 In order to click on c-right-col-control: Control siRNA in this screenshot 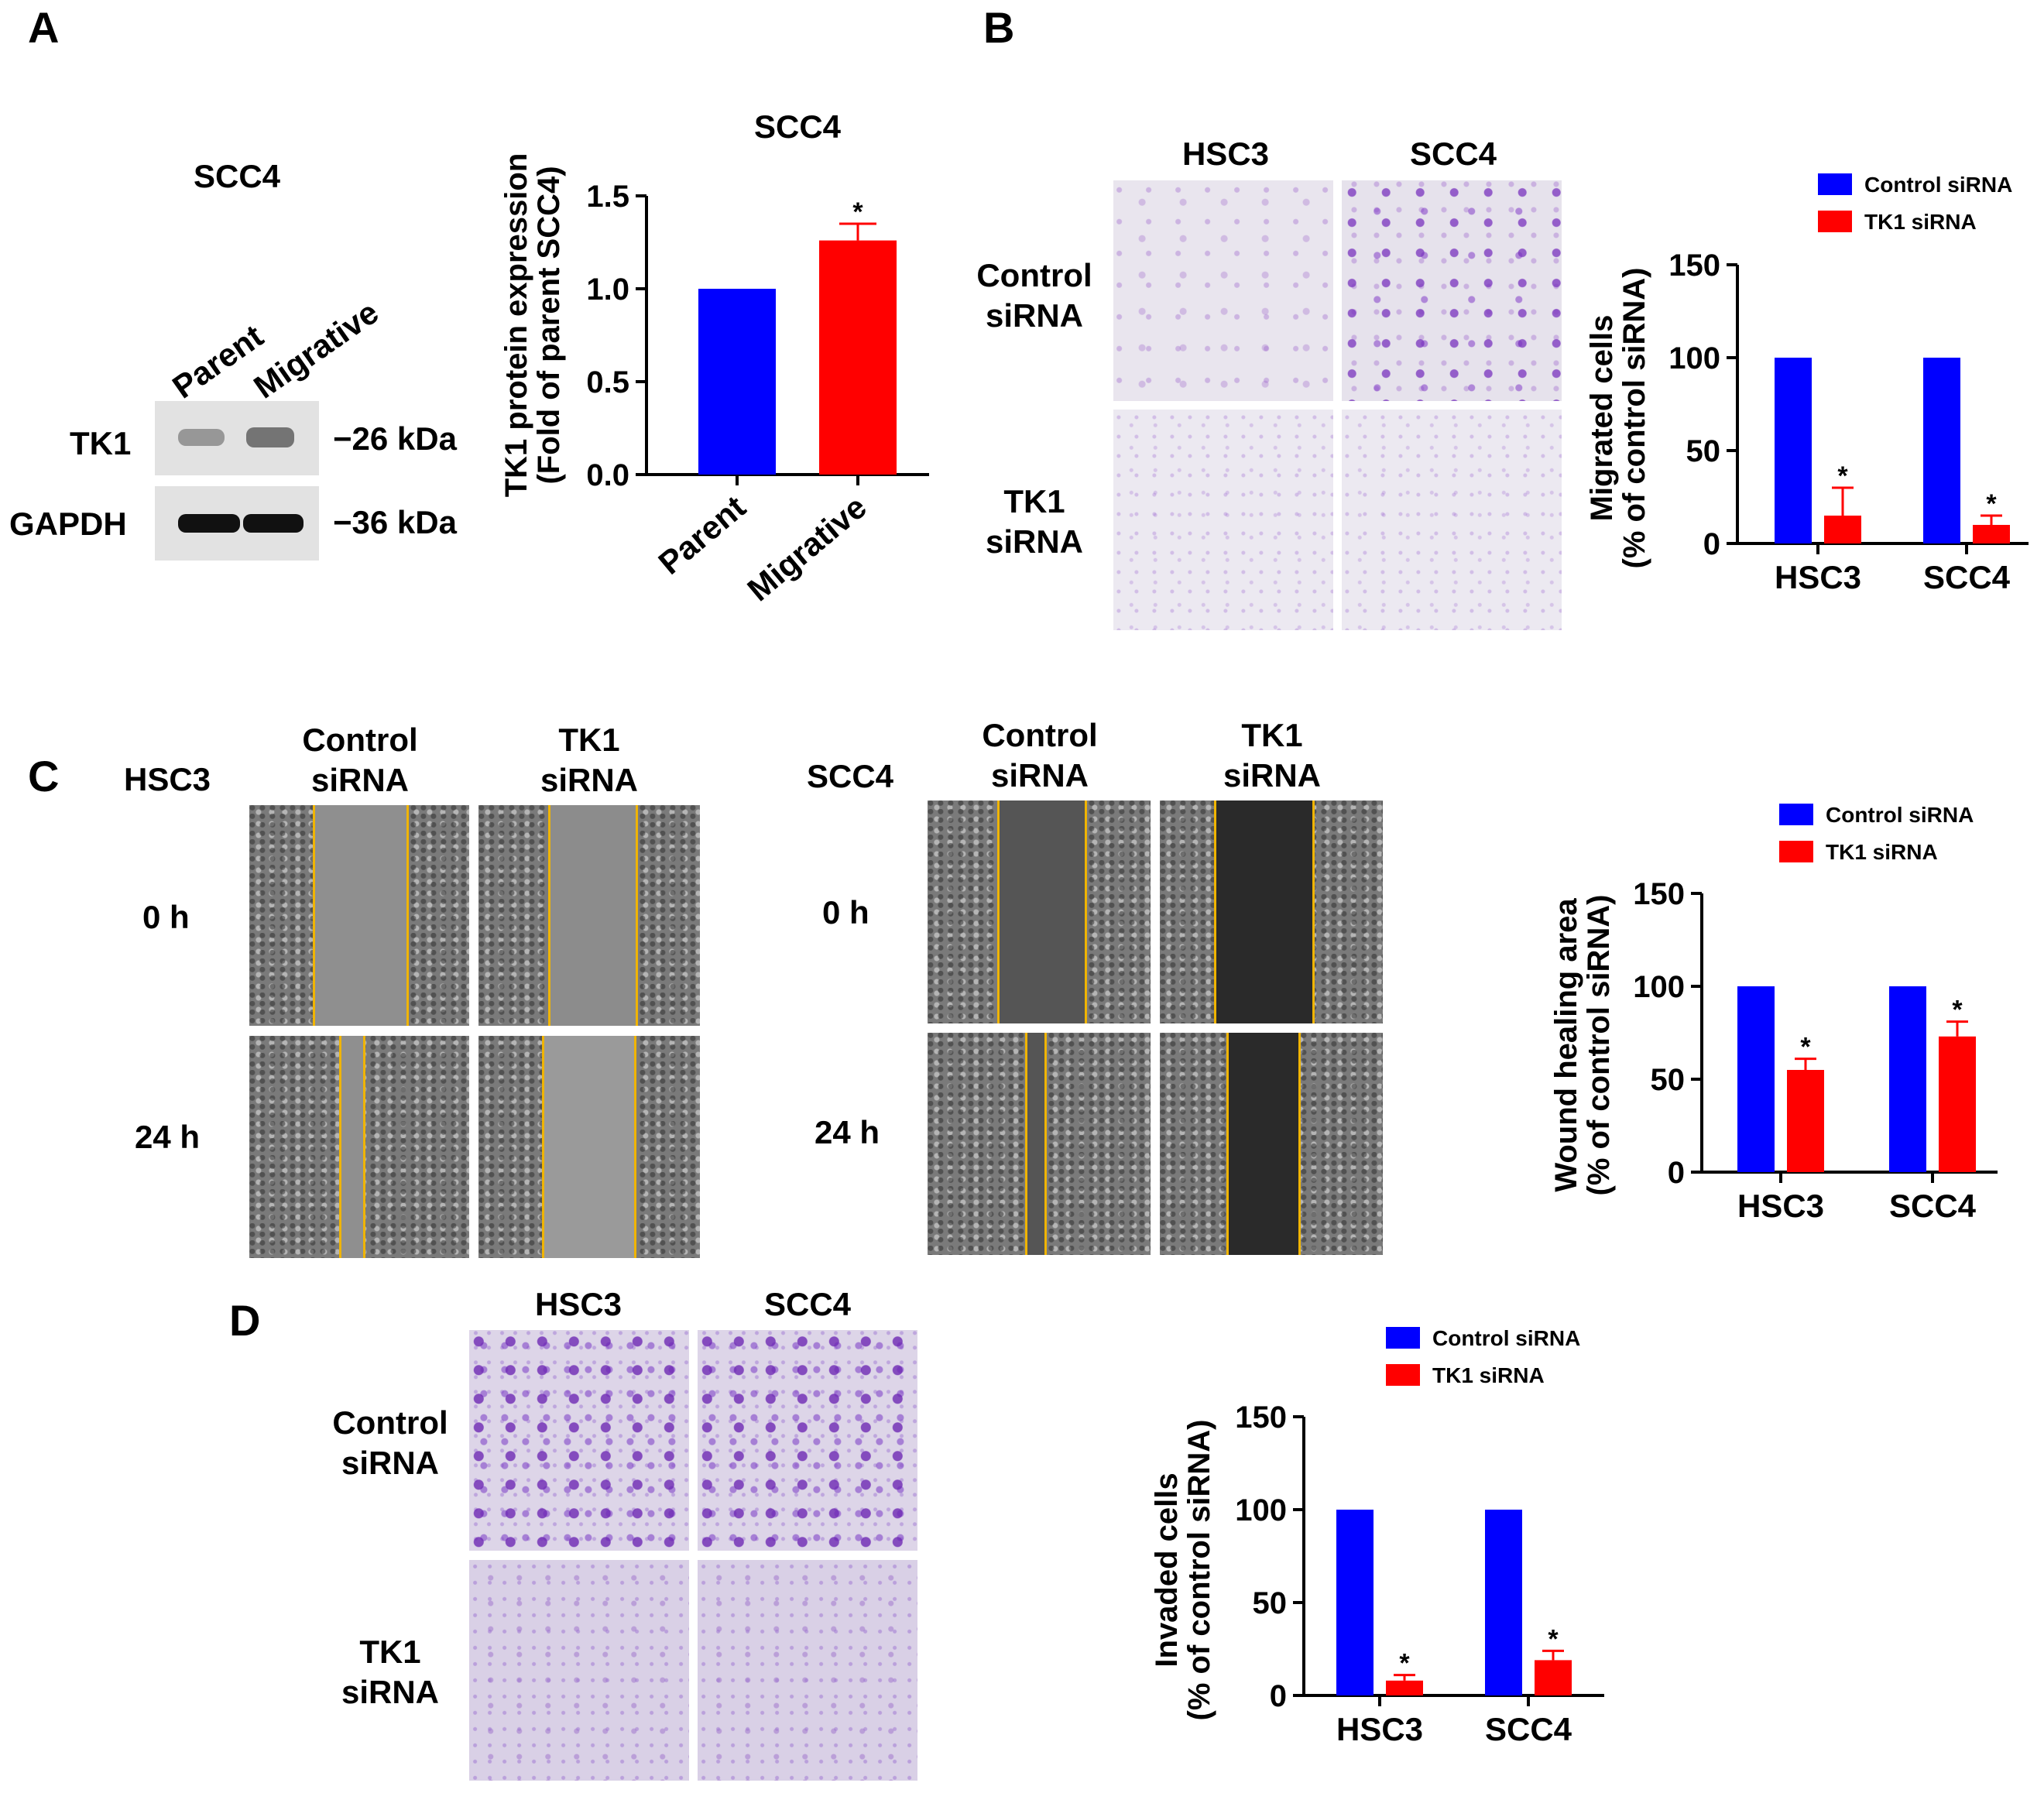, I will do `click(1040, 755)`.